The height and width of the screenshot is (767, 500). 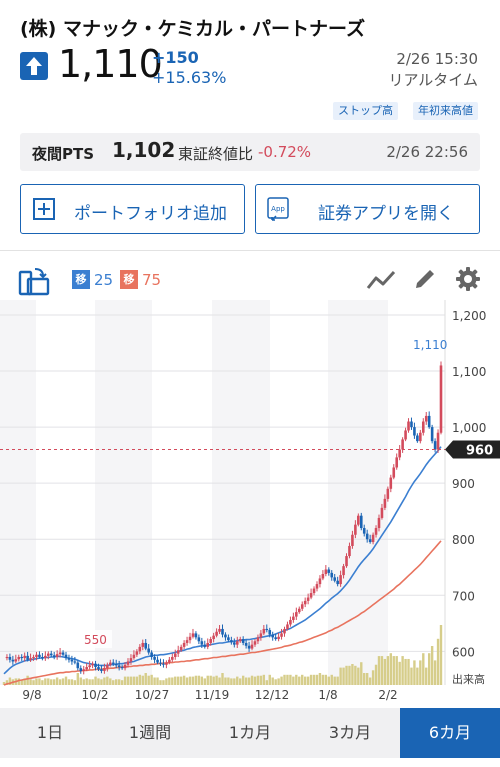 What do you see at coordinates (367, 209) in the screenshot?
I see `open-app-button: App 証券アプリを開く` at bounding box center [367, 209].